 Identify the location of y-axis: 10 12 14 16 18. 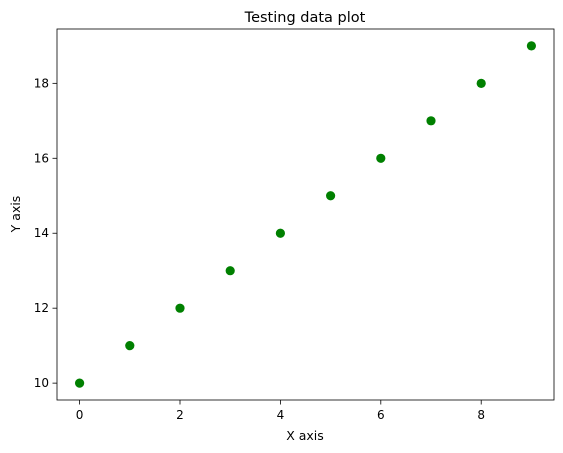
(45, 233).